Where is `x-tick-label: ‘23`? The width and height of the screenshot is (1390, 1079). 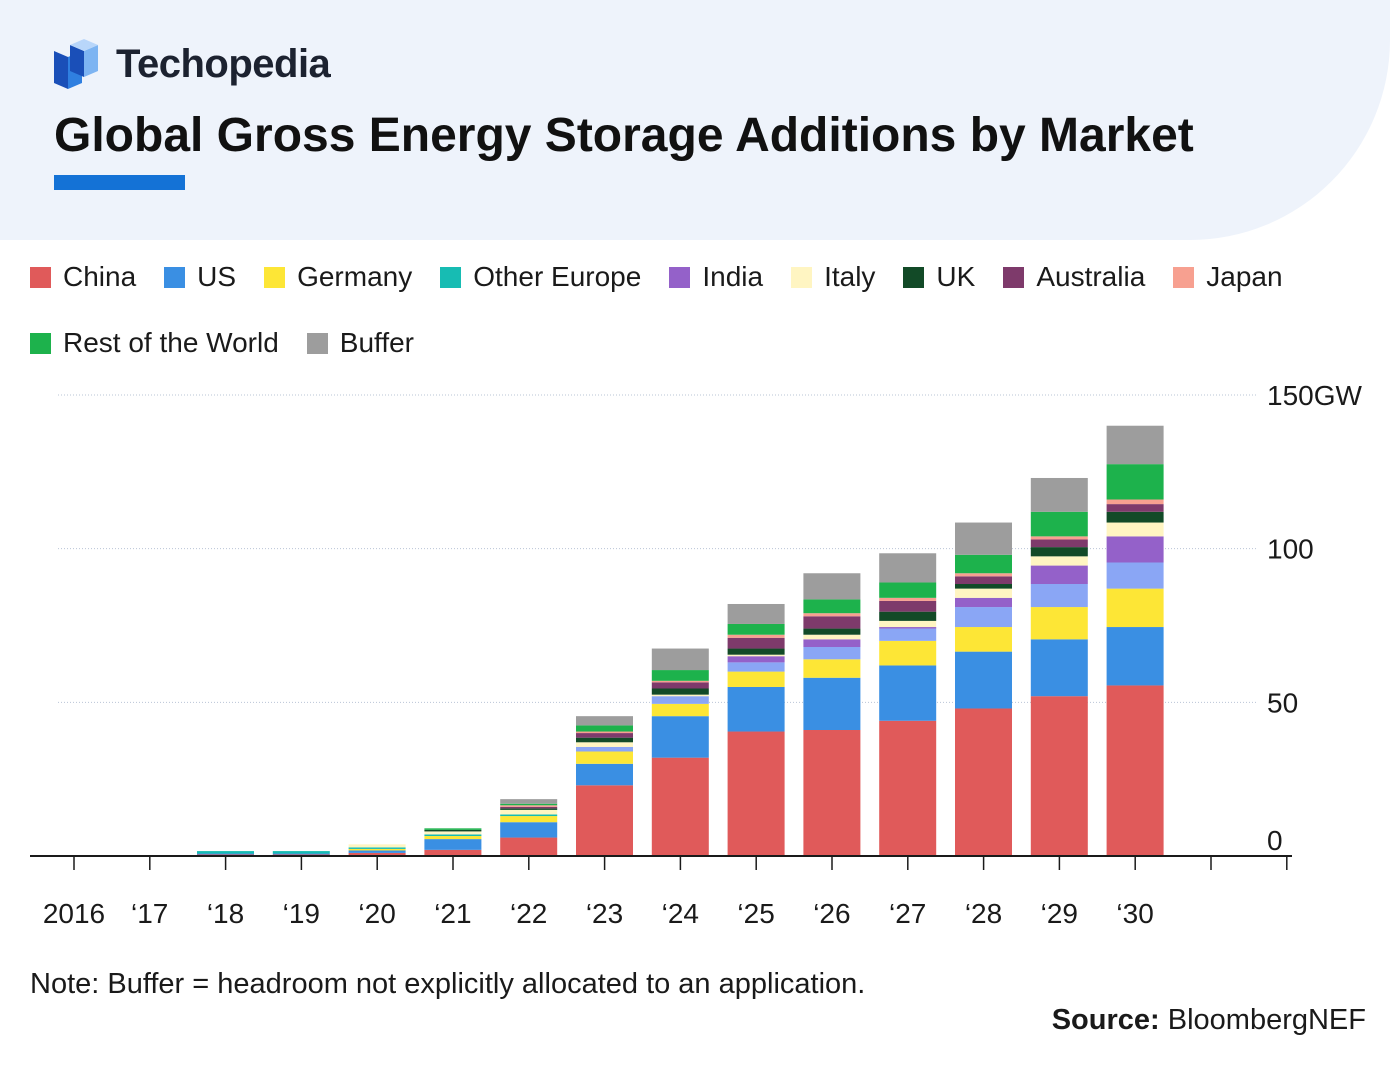 x-tick-label: ‘23 is located at coordinates (604, 913).